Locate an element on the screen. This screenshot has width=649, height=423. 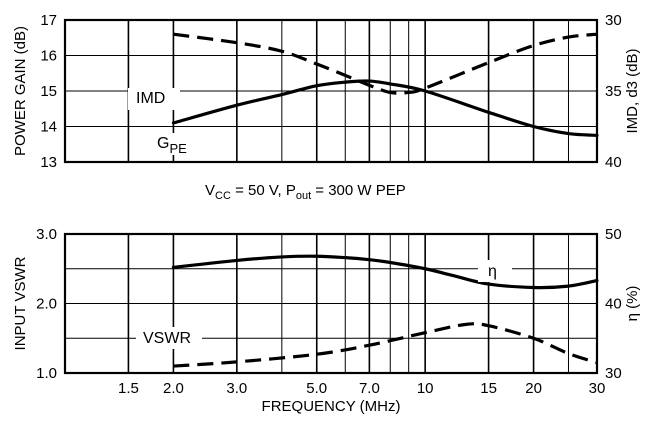
x-tick-label: 15 is located at coordinates (488, 388).